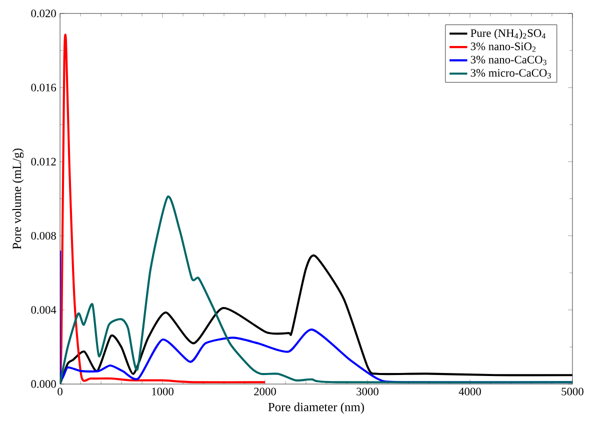 This screenshot has width=589, height=431. Describe the element at coordinates (469, 392) in the screenshot. I see `x-tick-label: 4000` at that location.